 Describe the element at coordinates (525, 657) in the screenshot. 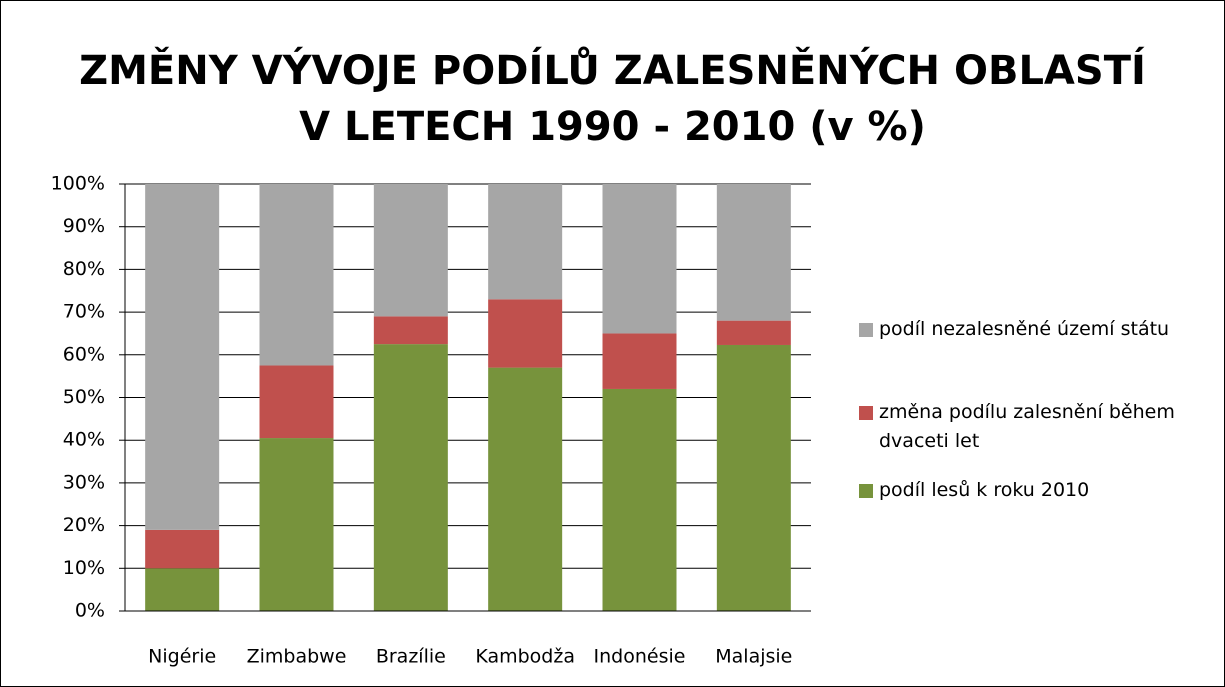

I see `x-tick-label: Kambodža` at that location.